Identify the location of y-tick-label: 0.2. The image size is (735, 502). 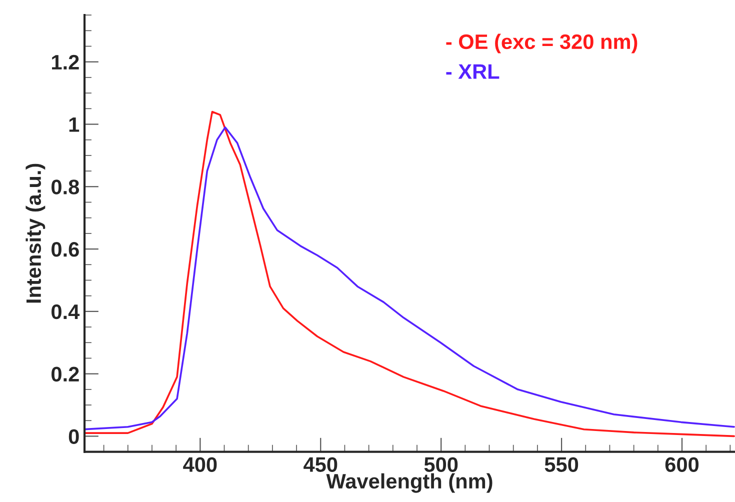
(65, 374).